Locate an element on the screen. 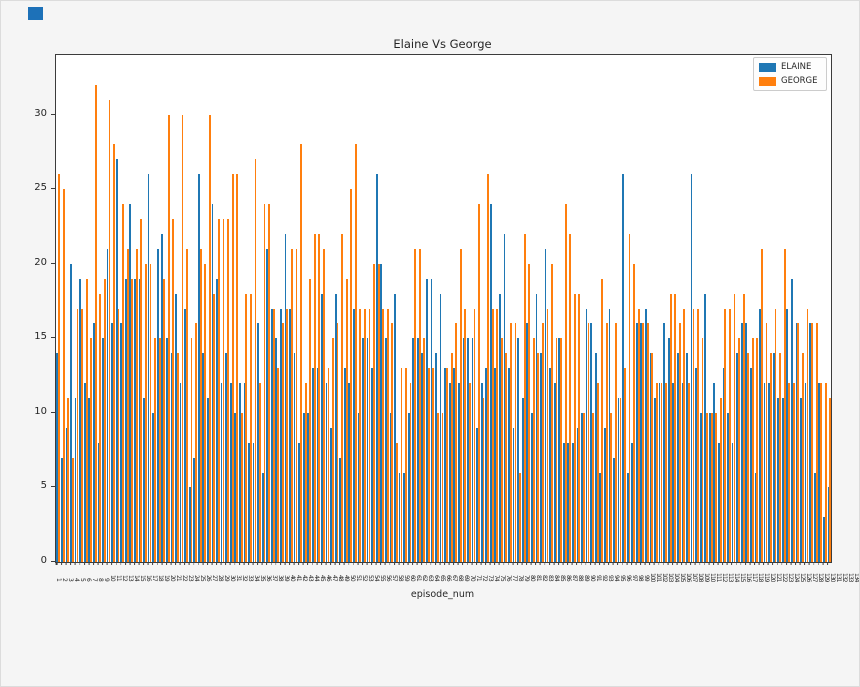  x-tick-label: 107 is located at coordinates (694, 576).